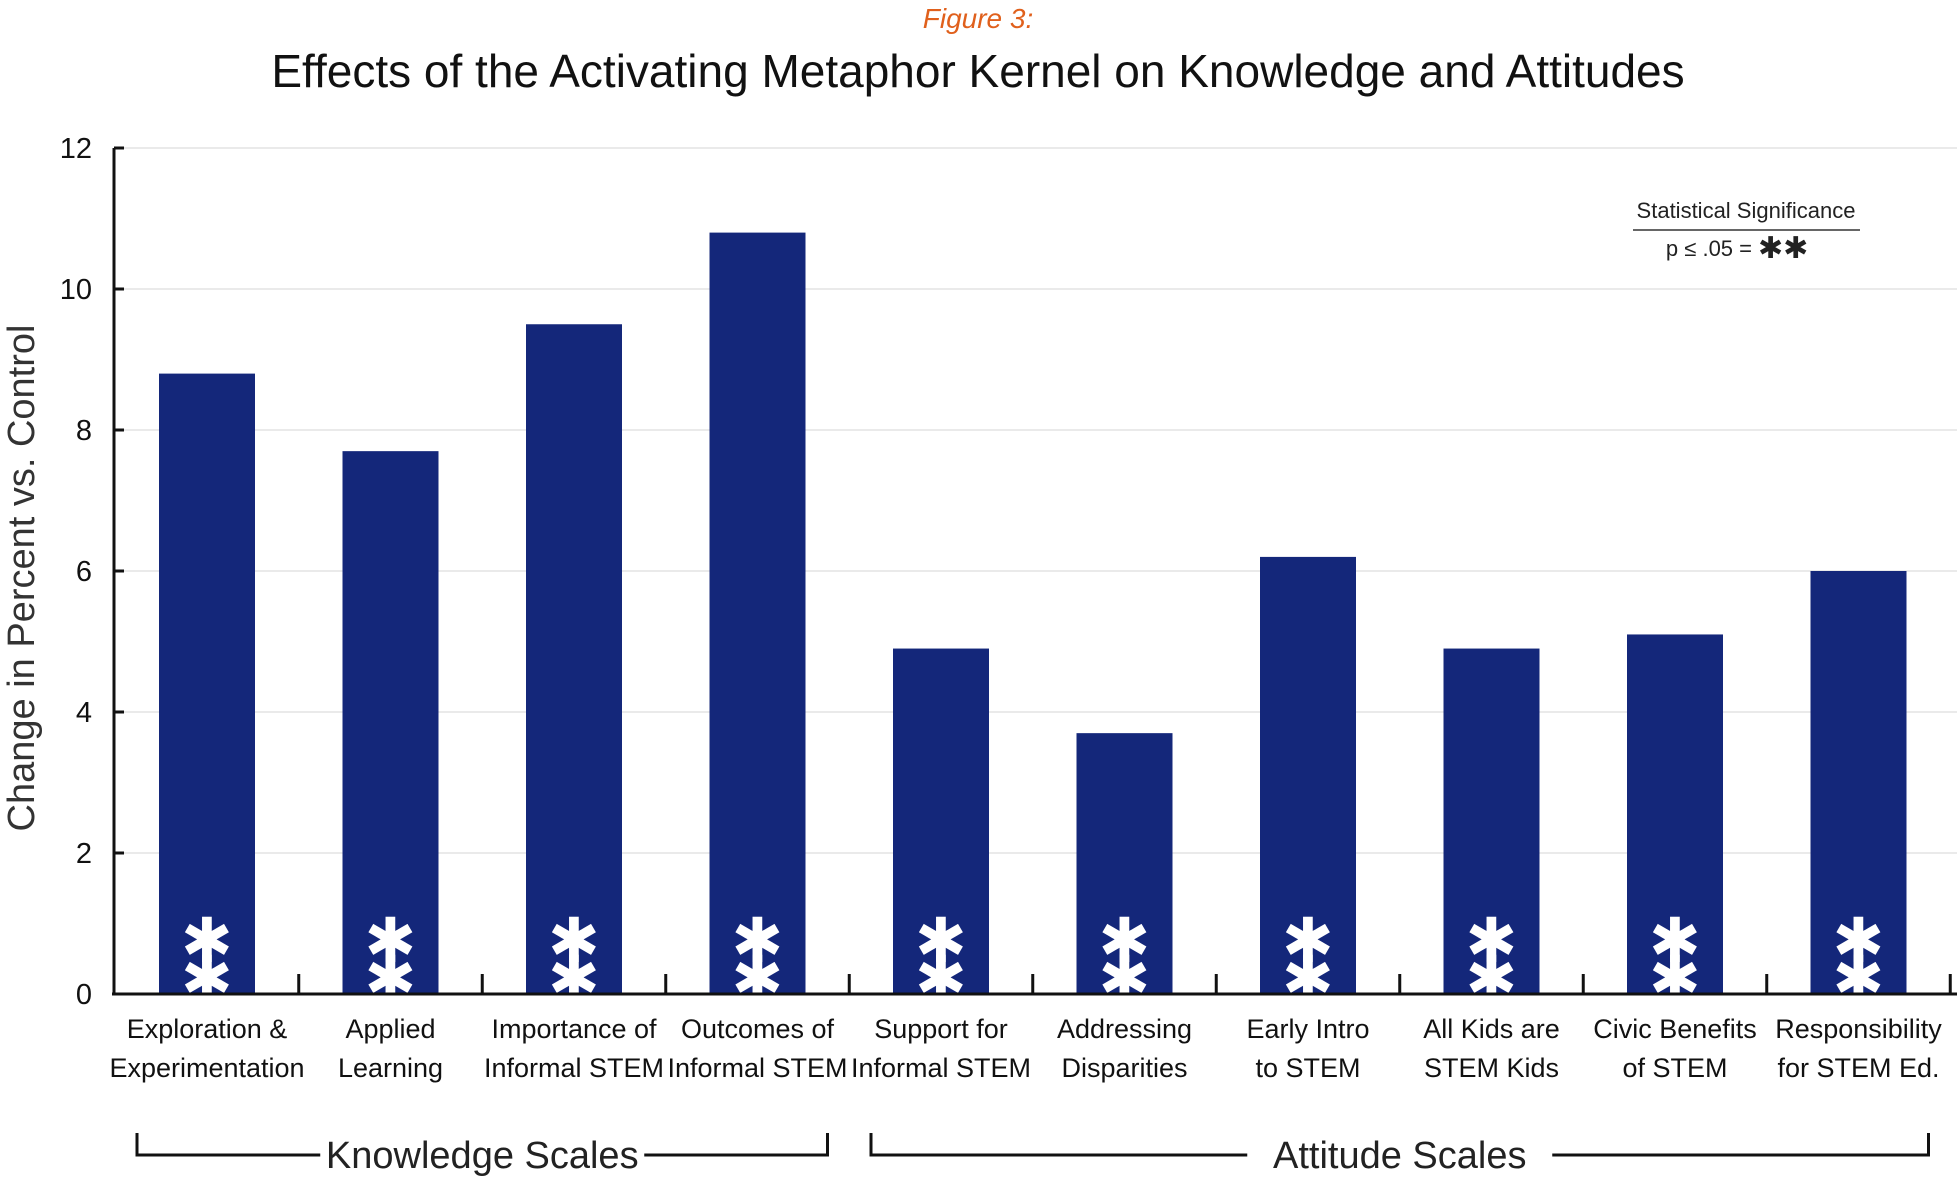  I want to click on x-tick-label: Responsibility, so click(1858, 1029).